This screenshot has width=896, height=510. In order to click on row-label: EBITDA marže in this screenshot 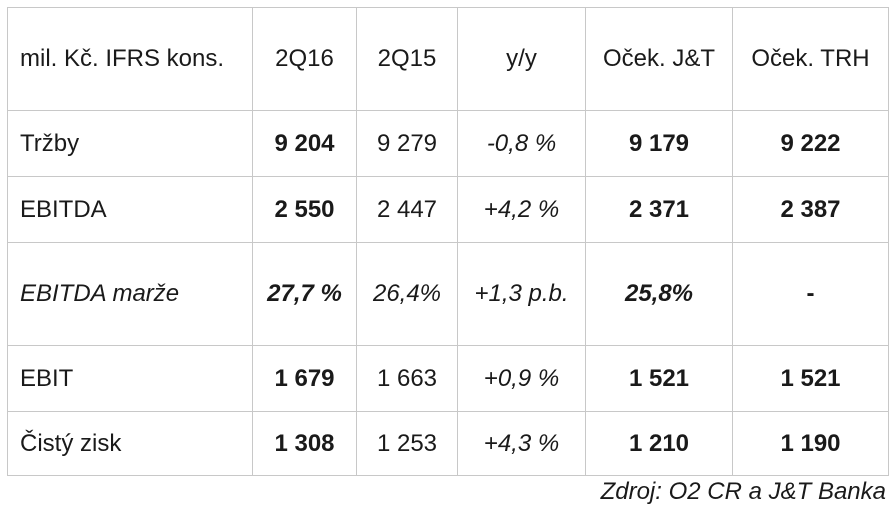, I will do `click(130, 294)`.